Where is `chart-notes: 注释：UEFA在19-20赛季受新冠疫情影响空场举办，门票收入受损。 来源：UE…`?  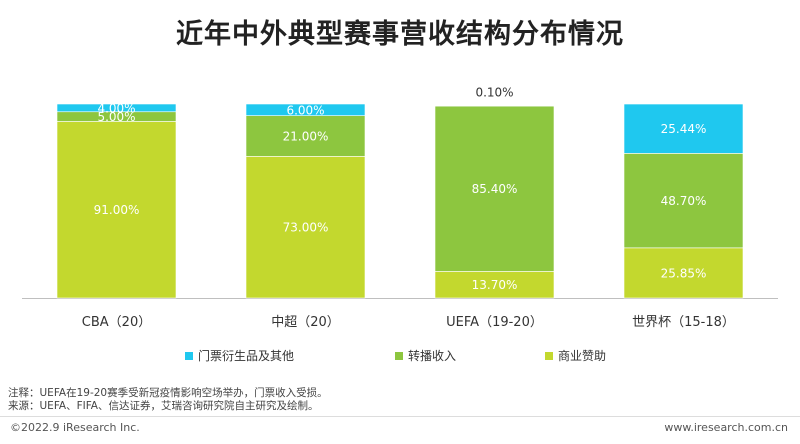 chart-notes: 注释：UEFA在19-20赛季受新冠疫情影响空场举办，门票收入受损。 来源：UE… is located at coordinates (168, 400).